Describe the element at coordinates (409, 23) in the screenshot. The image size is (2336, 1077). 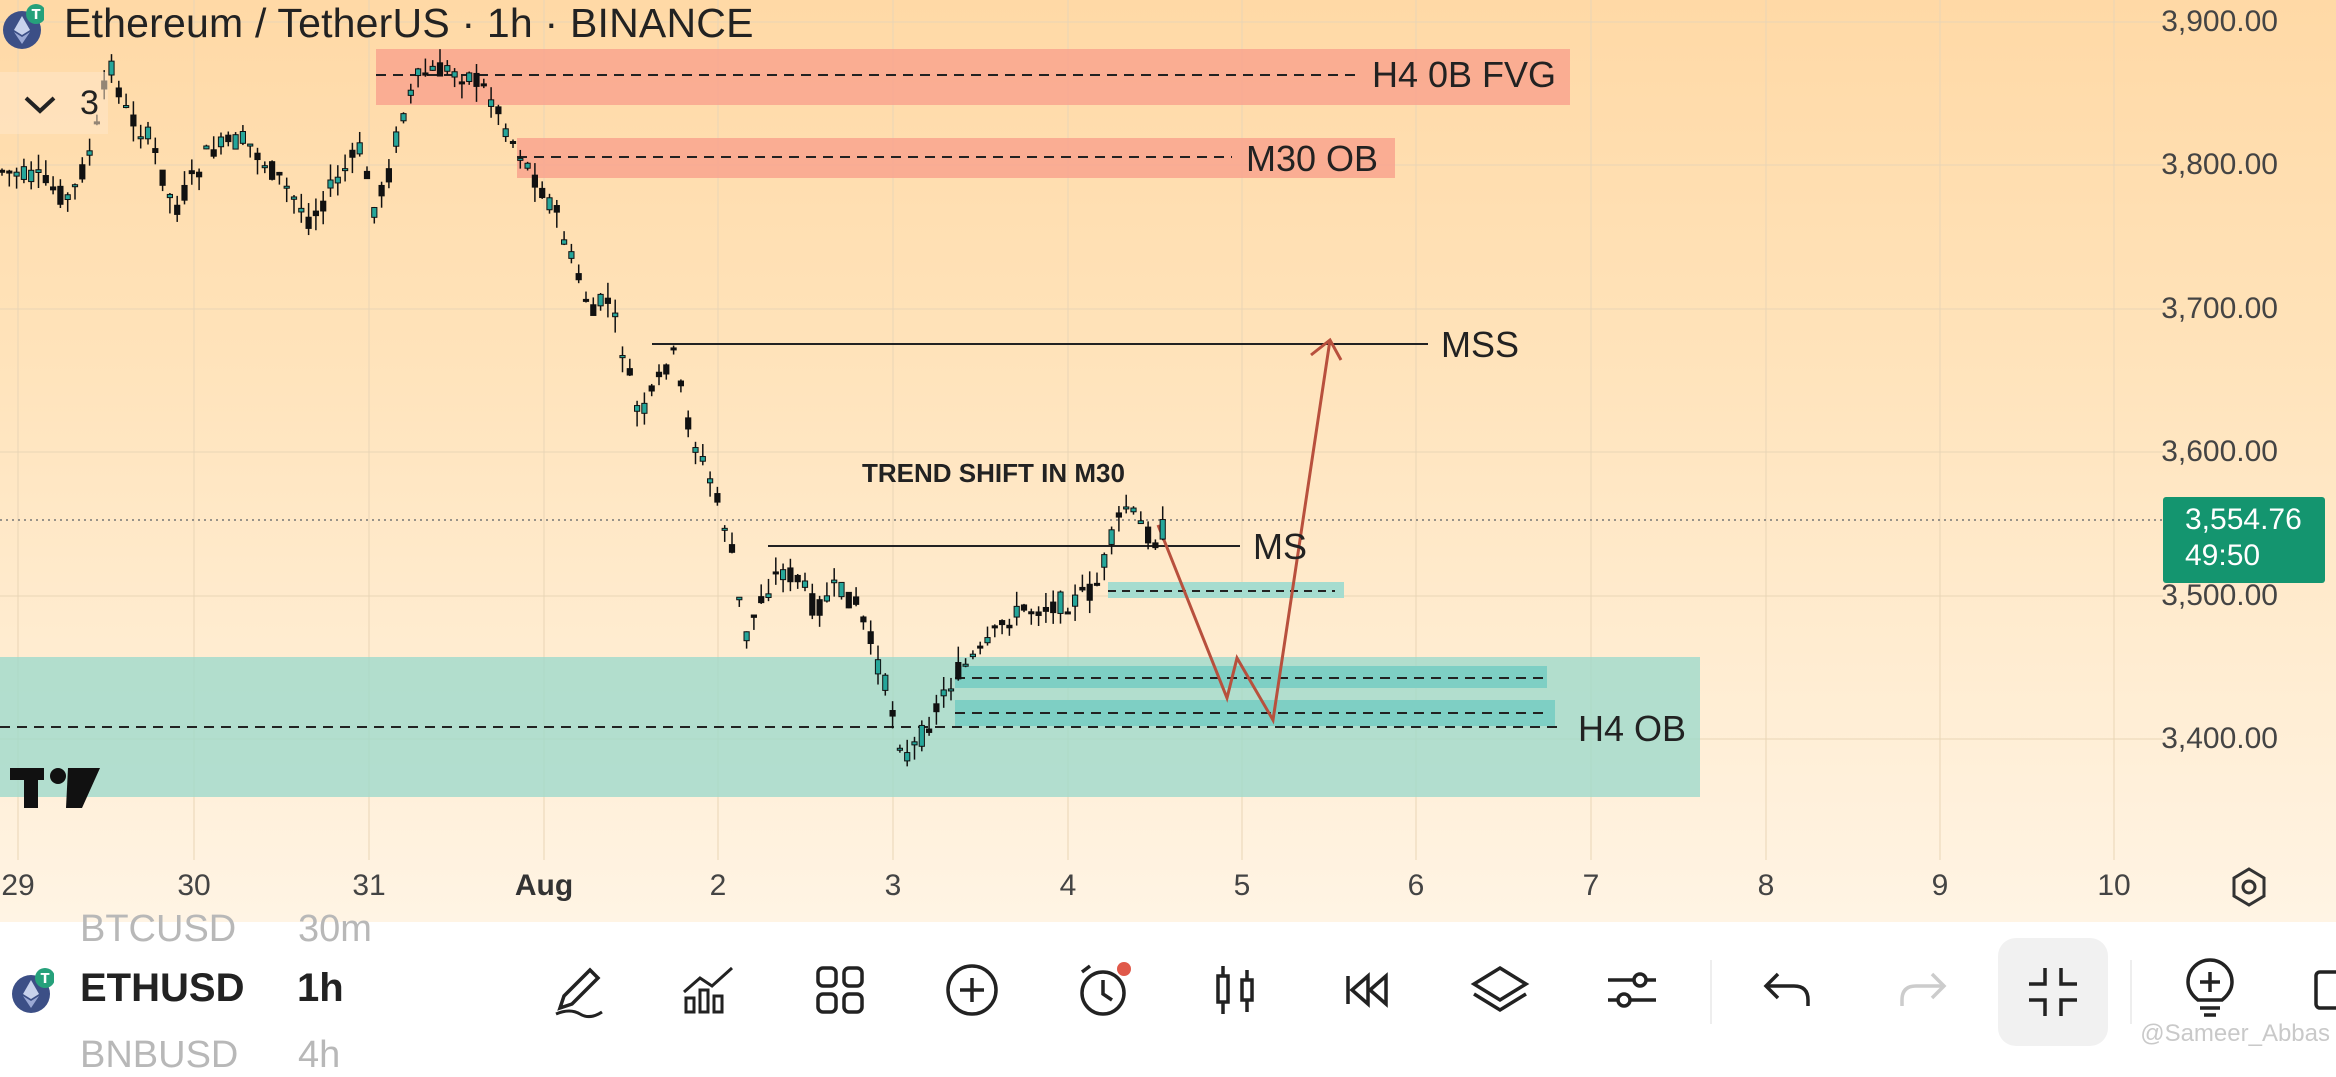
I see `chart-title: Ethereum / TetherUS · 1h · BINANCE` at that location.